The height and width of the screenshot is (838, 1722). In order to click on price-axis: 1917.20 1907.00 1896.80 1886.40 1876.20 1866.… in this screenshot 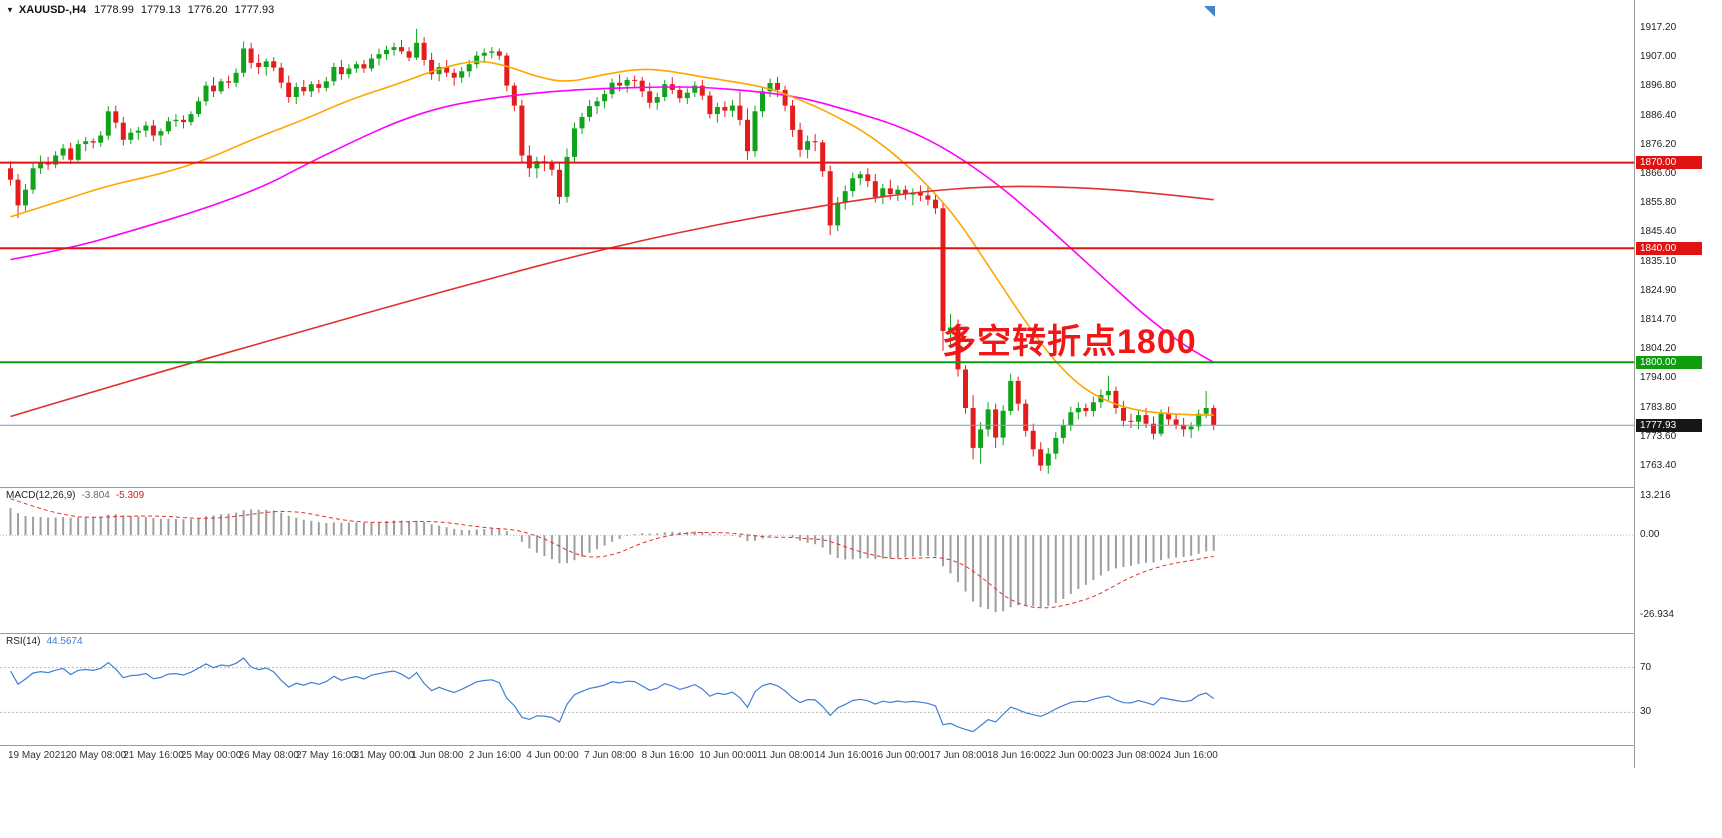, I will do `click(1678, 384)`.